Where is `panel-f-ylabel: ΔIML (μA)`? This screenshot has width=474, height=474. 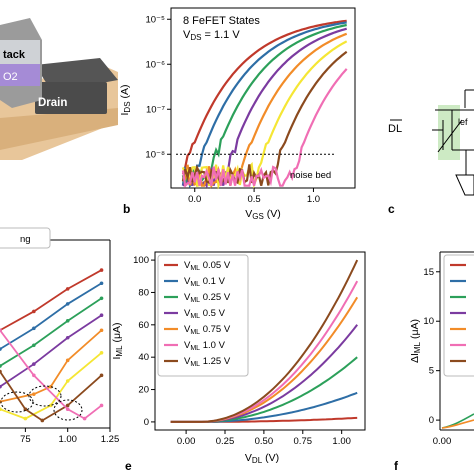 panel-f-ylabel: ΔIML (μA) is located at coordinates (415, 341).